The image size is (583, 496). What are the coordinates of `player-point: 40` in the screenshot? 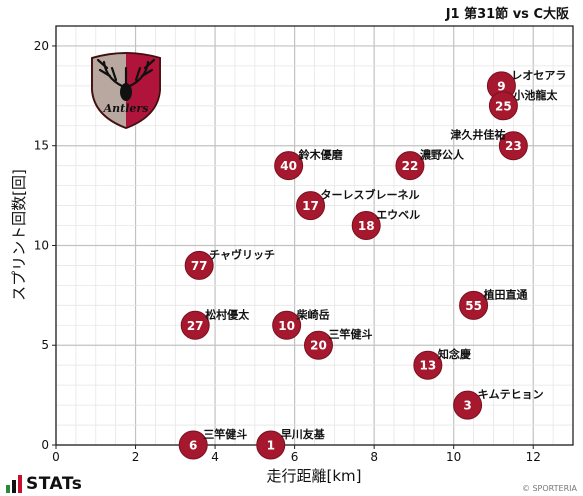 It's located at (289, 166).